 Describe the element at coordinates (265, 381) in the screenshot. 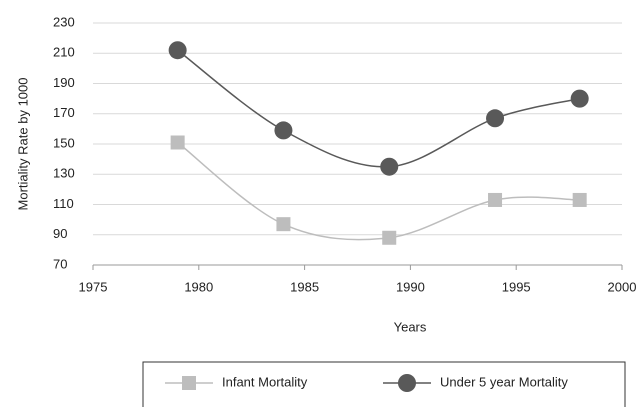

I see `legend-label: Infant Mortality` at that location.